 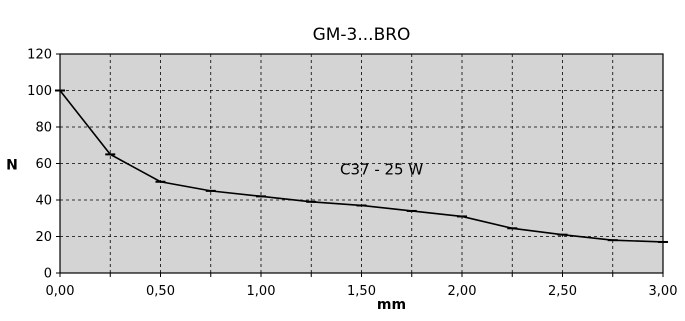 What do you see at coordinates (462, 291) in the screenshot?
I see `x-tick-label: 2,00` at bounding box center [462, 291].